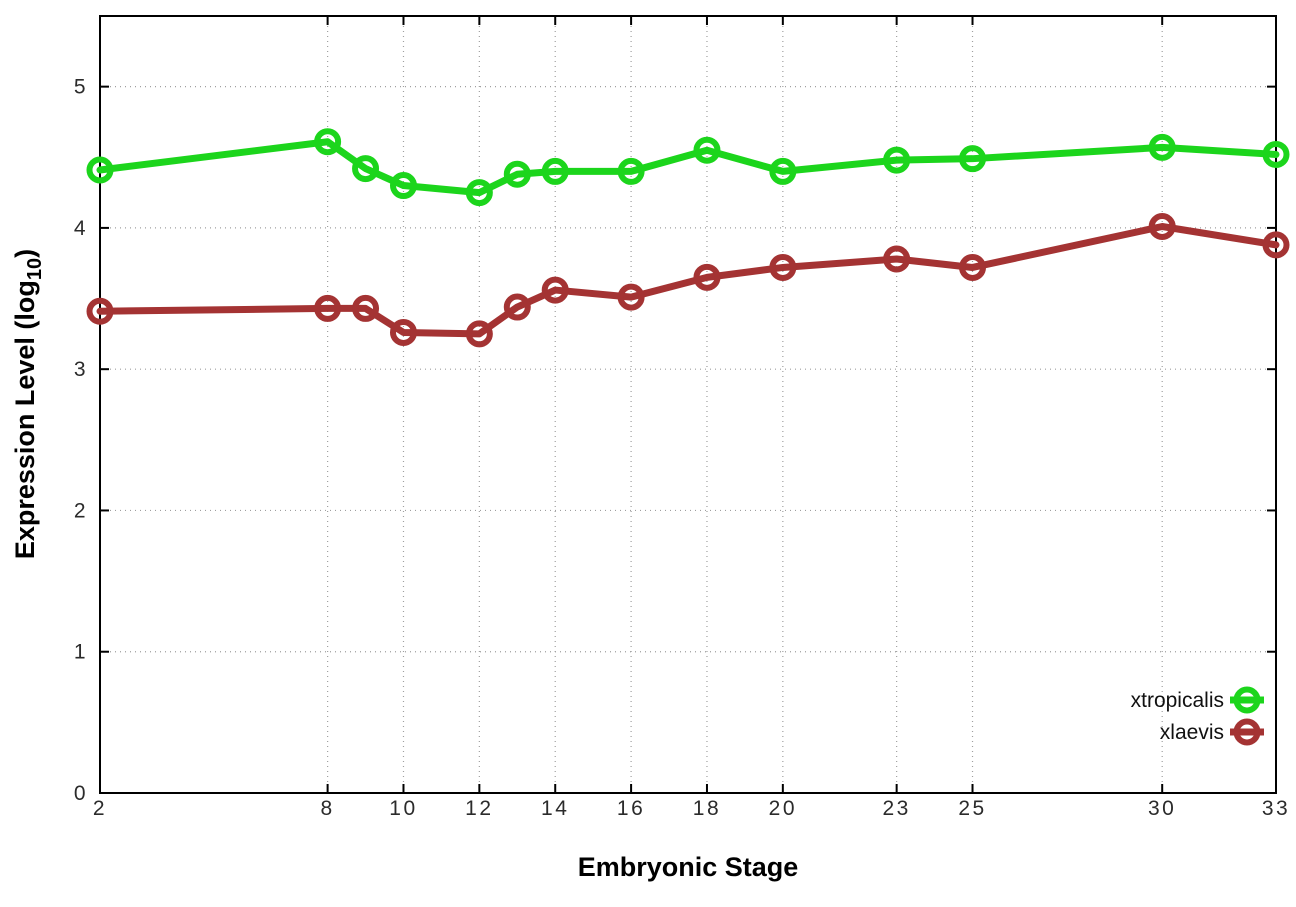  What do you see at coordinates (783, 808) in the screenshot?
I see `x-tick-label: 20` at bounding box center [783, 808].